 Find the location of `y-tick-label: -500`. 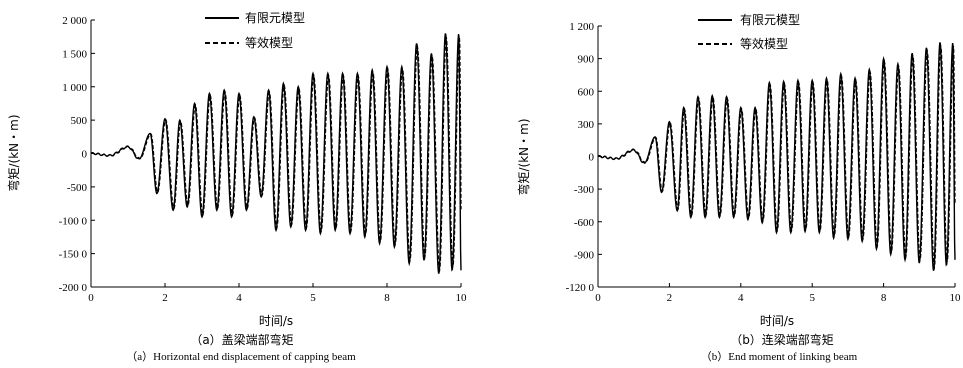

y-tick-label: -500 is located at coordinates (77, 188).